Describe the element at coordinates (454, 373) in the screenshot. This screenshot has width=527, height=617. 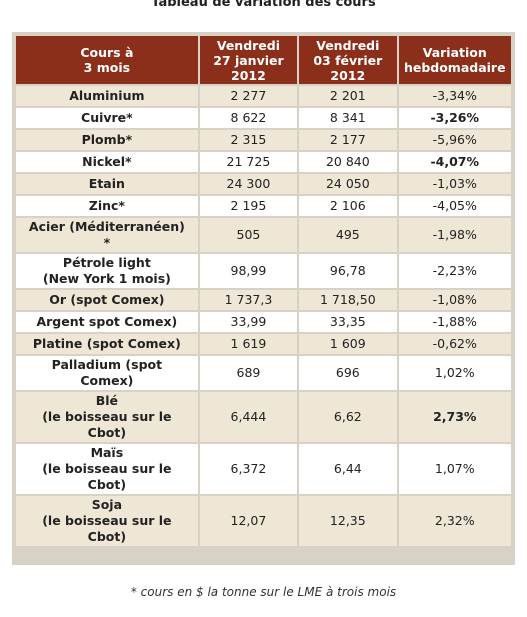
I see `variation-cell: 1,02%` at that location.